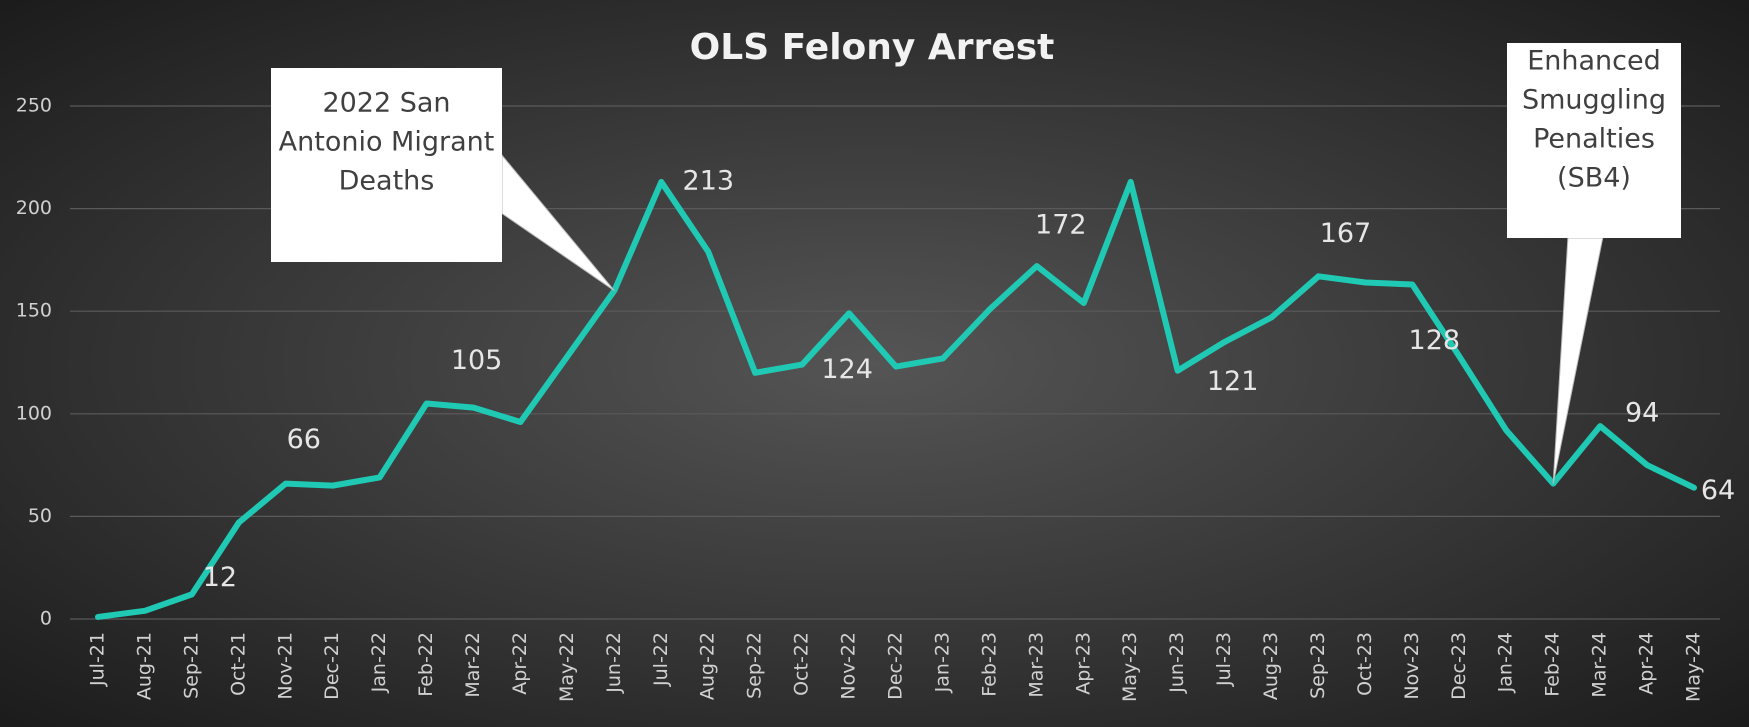 This screenshot has width=1749, height=727. What do you see at coordinates (1553, 664) in the screenshot?
I see `x-tick-label: Feb-24` at bounding box center [1553, 664].